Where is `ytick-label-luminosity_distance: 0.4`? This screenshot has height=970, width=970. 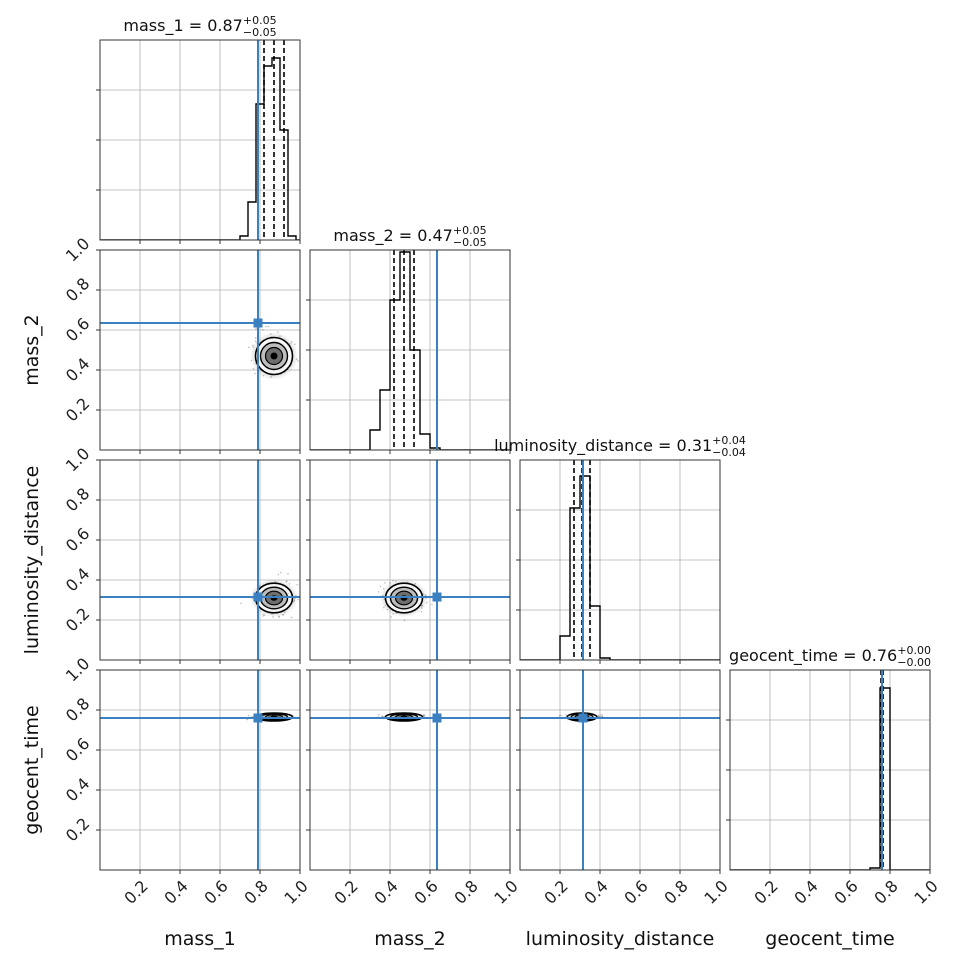
ytick-label-luminosity_distance: 0.4 is located at coordinates (77, 579).